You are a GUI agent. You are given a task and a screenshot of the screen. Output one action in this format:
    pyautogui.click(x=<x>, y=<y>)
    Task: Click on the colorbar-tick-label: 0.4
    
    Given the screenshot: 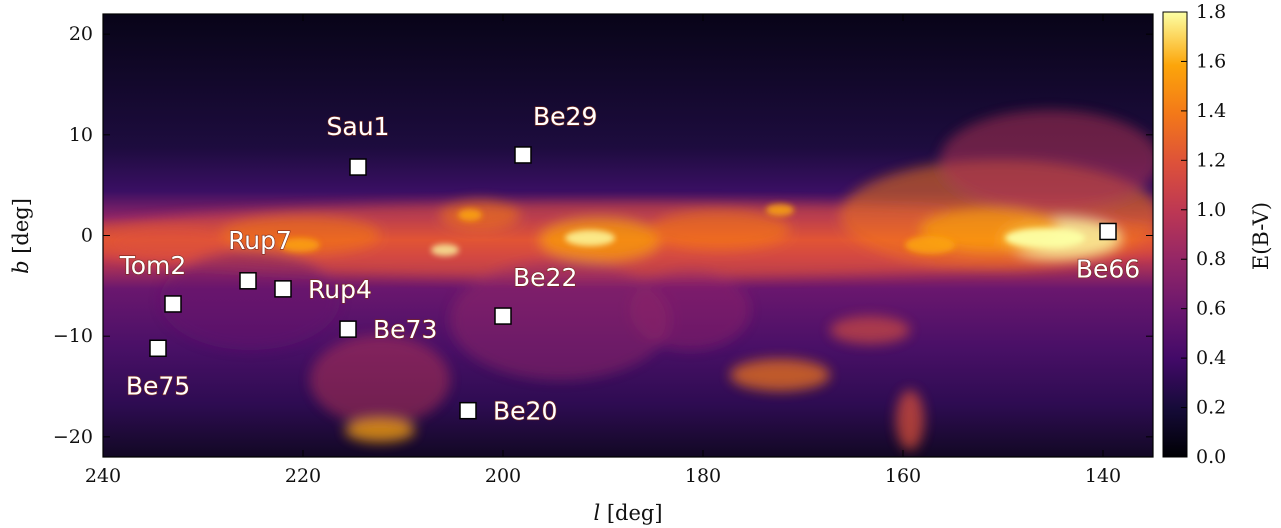 What is the action you would take?
    pyautogui.click(x=1211, y=358)
    